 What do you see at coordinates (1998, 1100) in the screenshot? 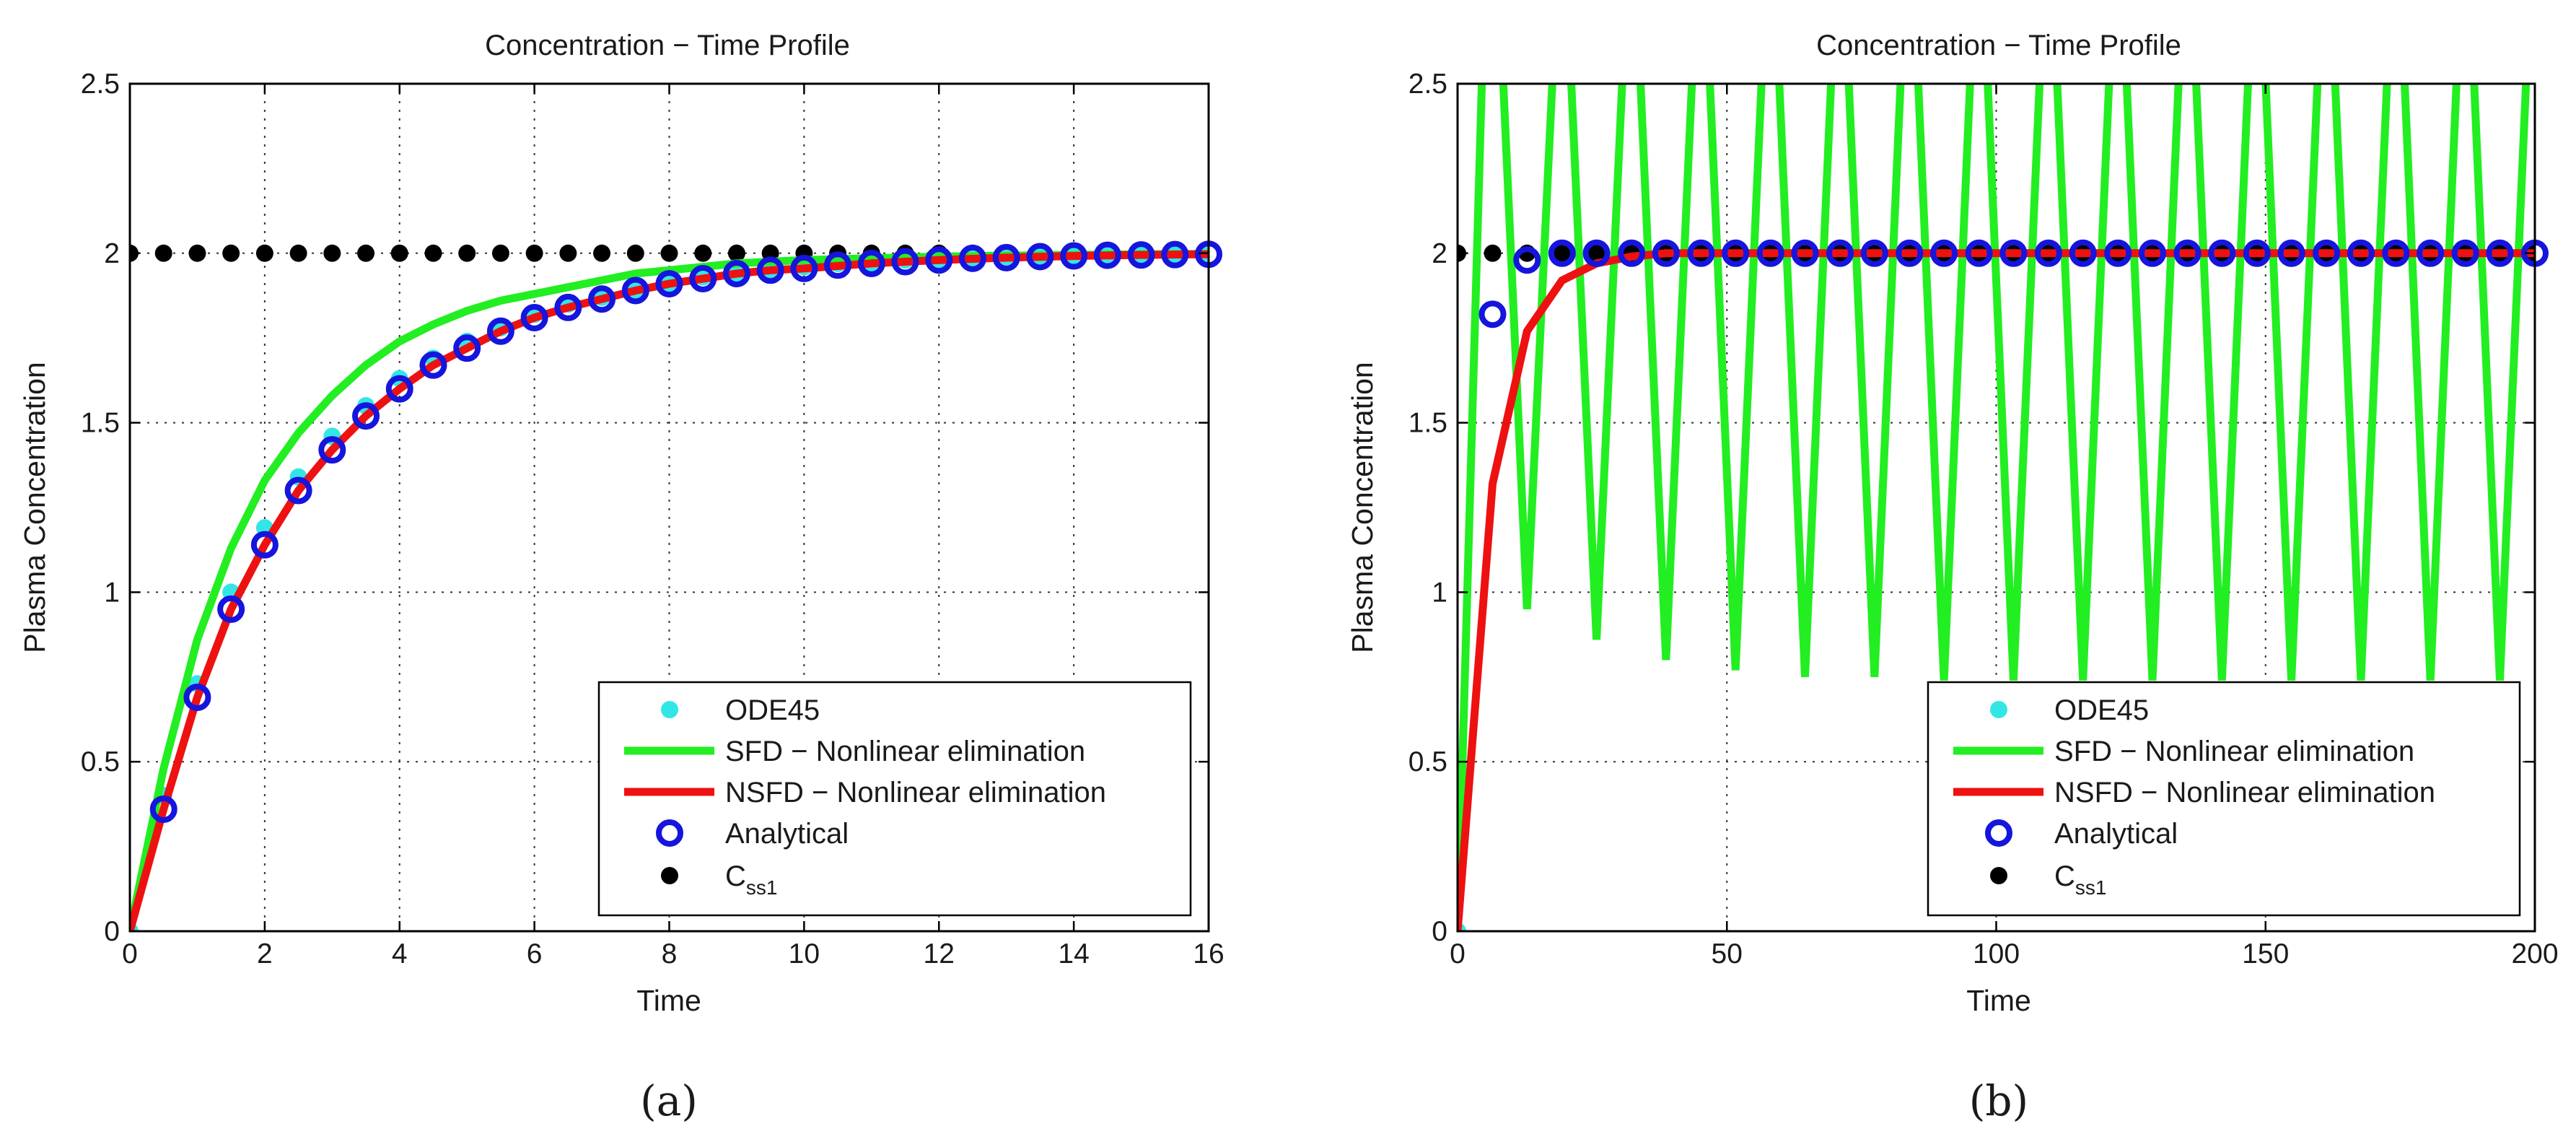
I see `panel-label: (b)` at bounding box center [1998, 1100].